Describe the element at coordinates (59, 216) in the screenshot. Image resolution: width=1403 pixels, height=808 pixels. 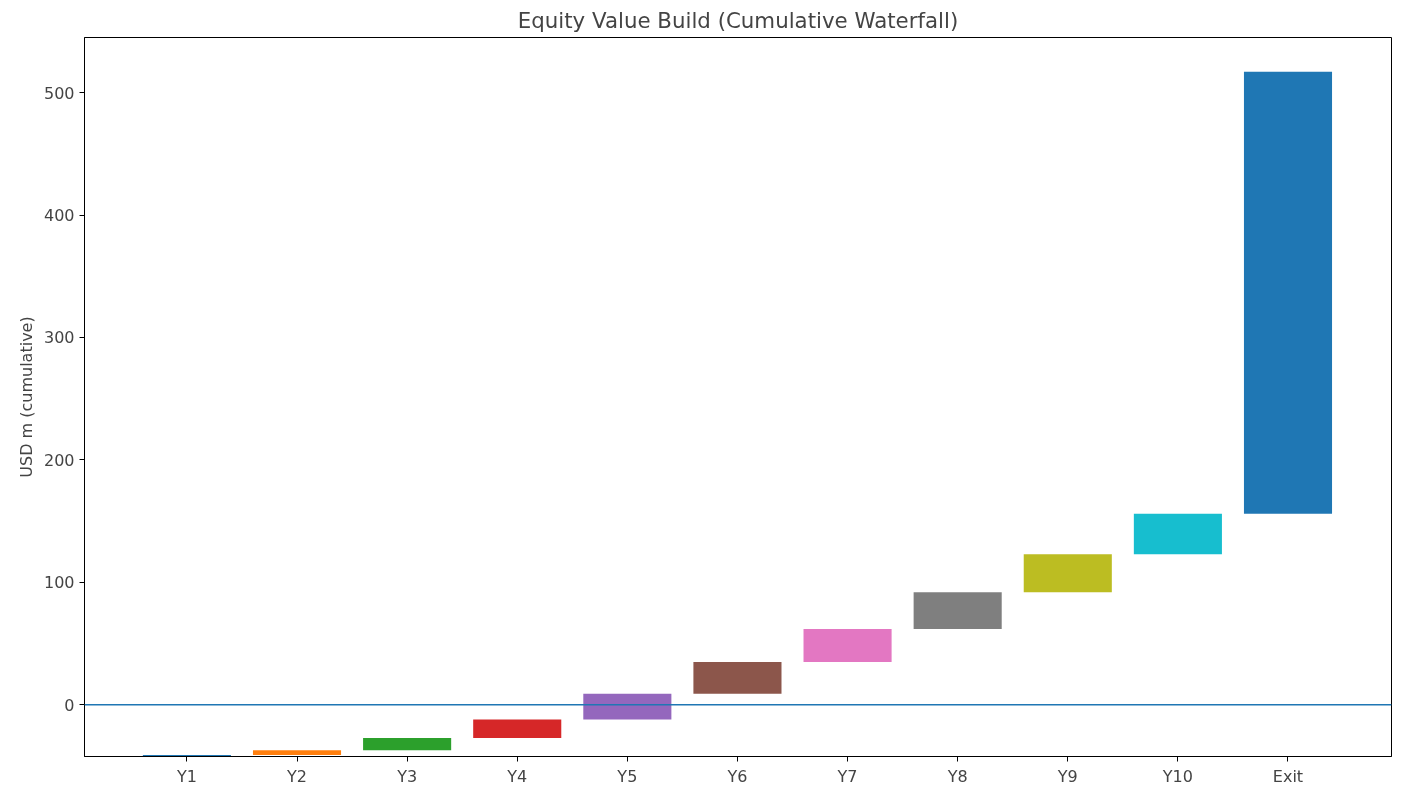
I see `y-tick-label: 400` at that location.